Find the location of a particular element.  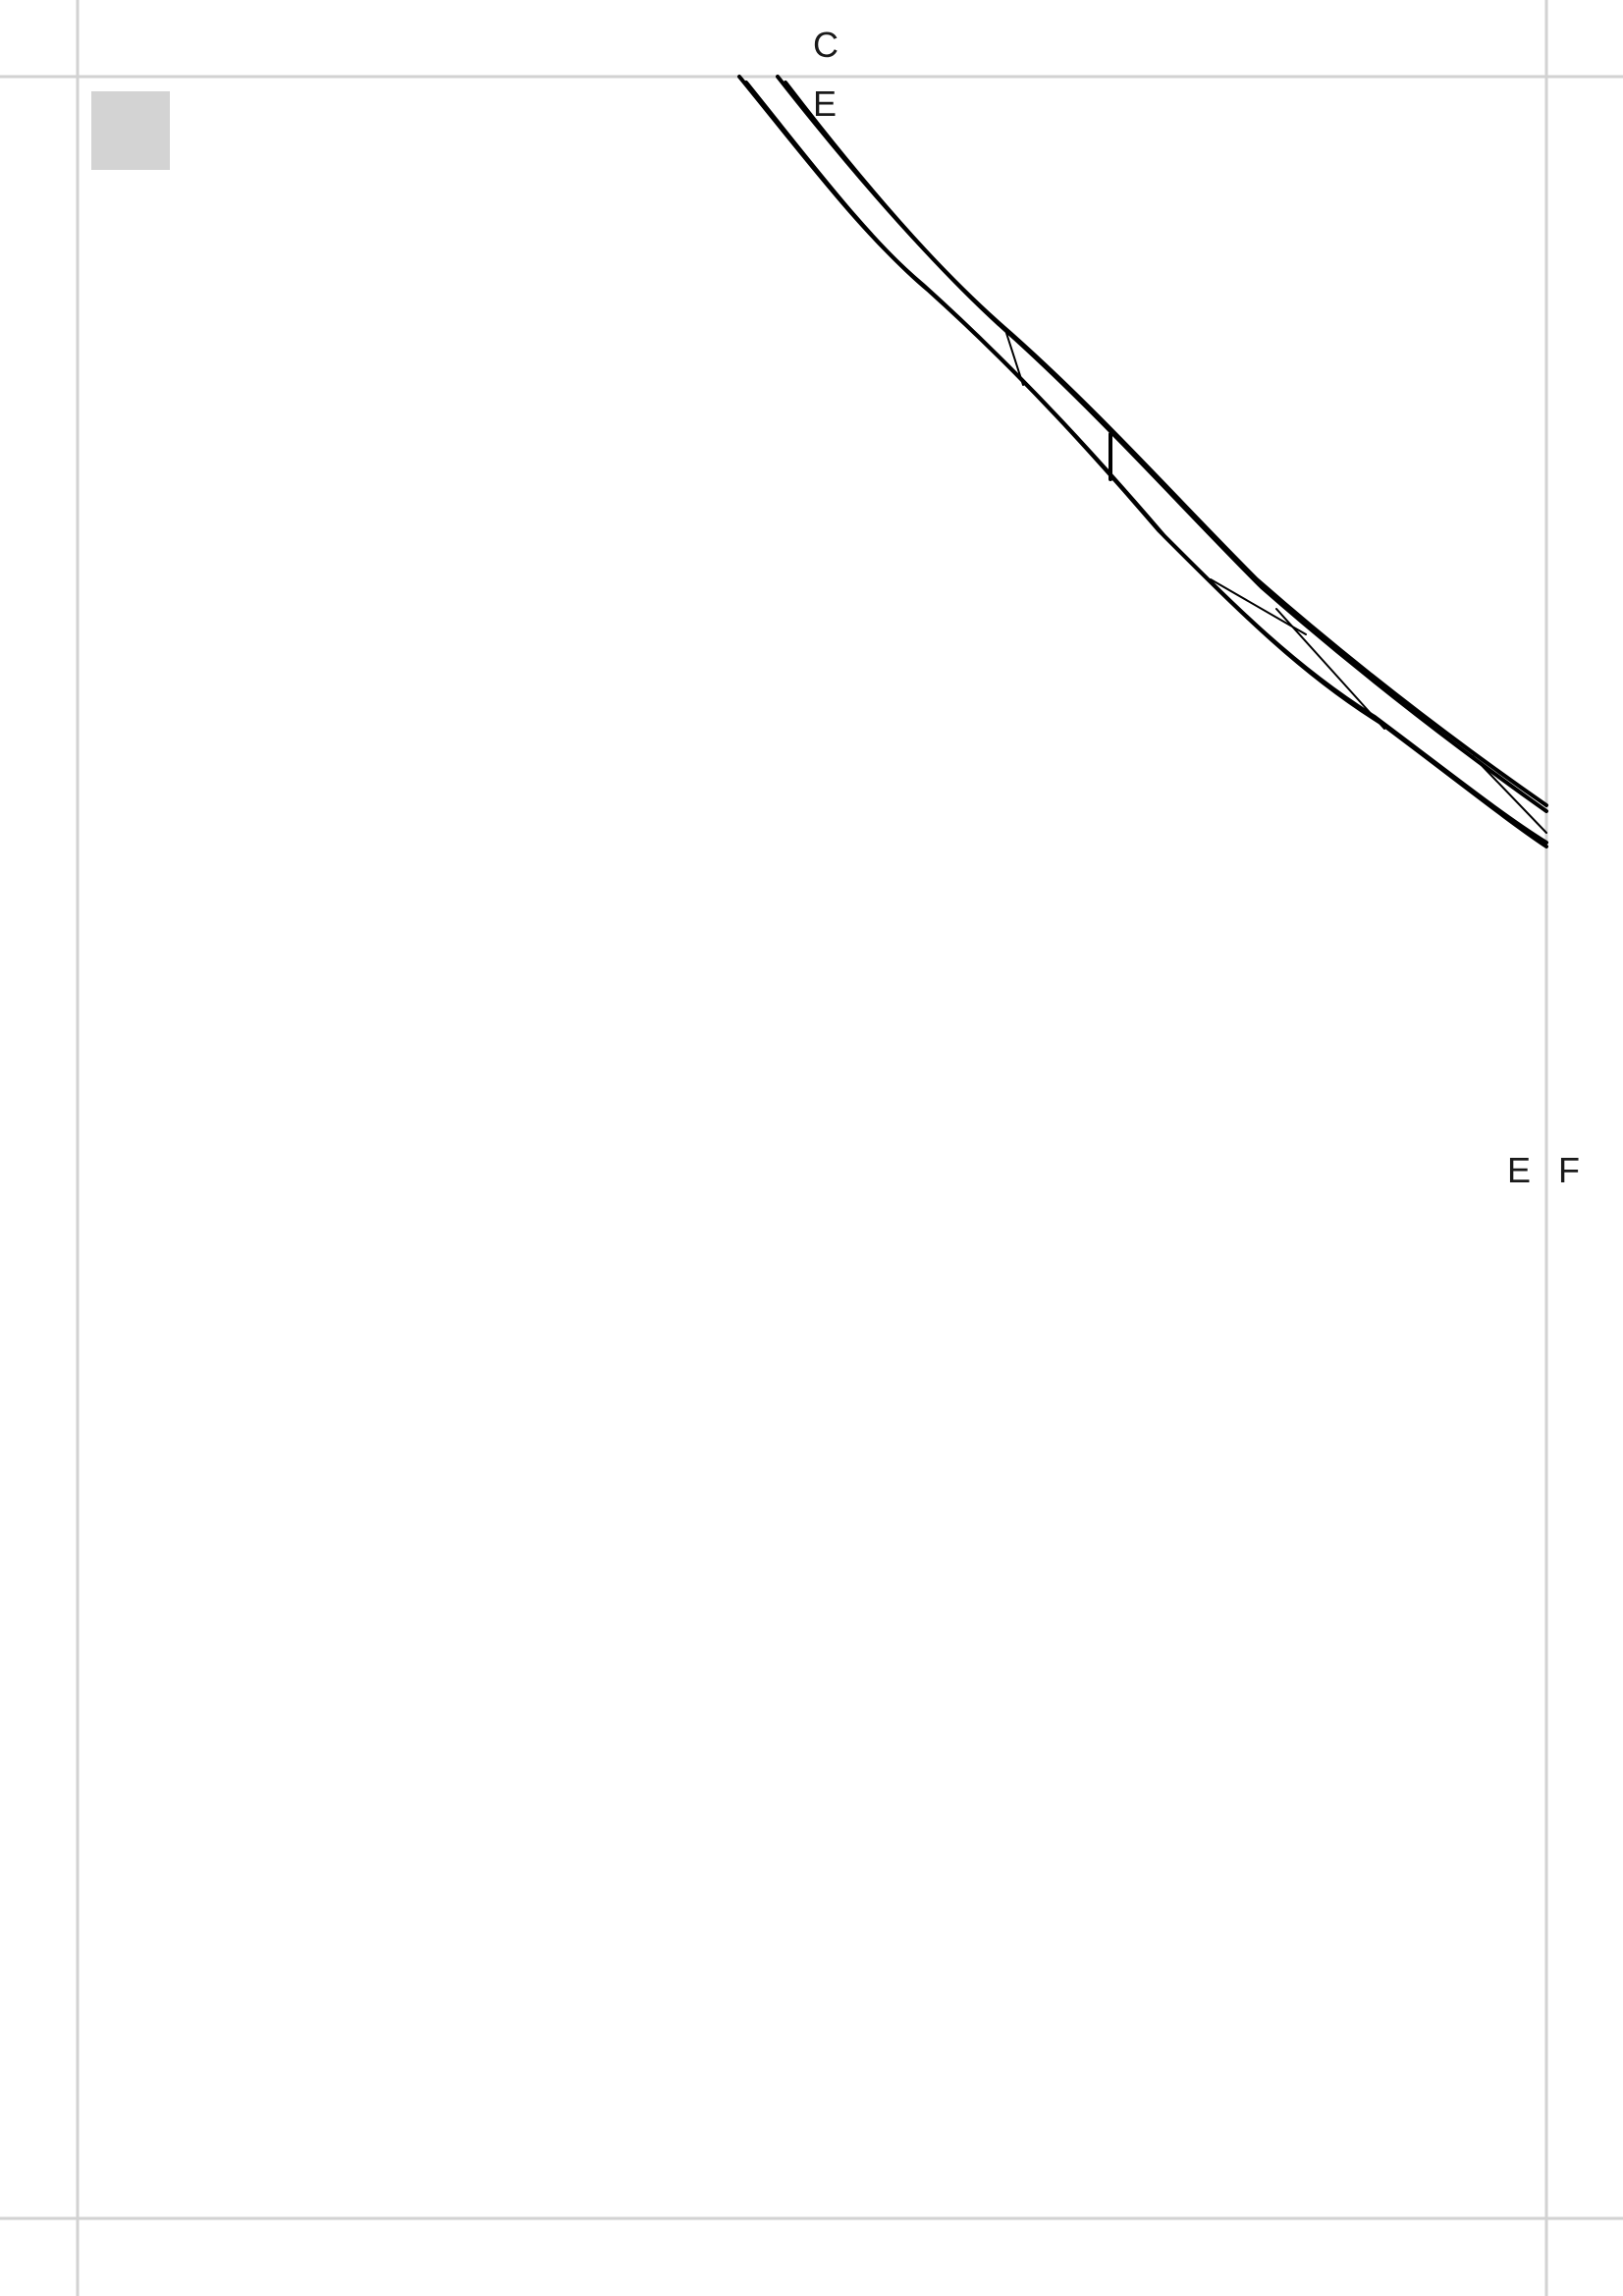

label-top-c: C is located at coordinates (826, 45).